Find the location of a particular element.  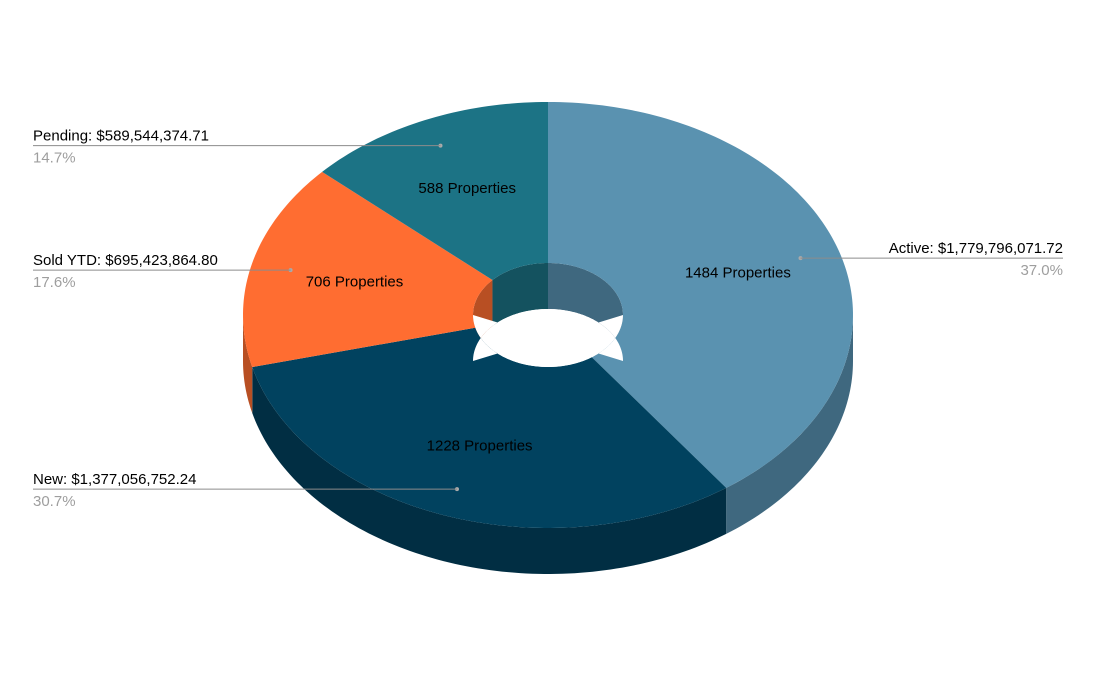

slice-inner-active is located at coordinates (585, 312).